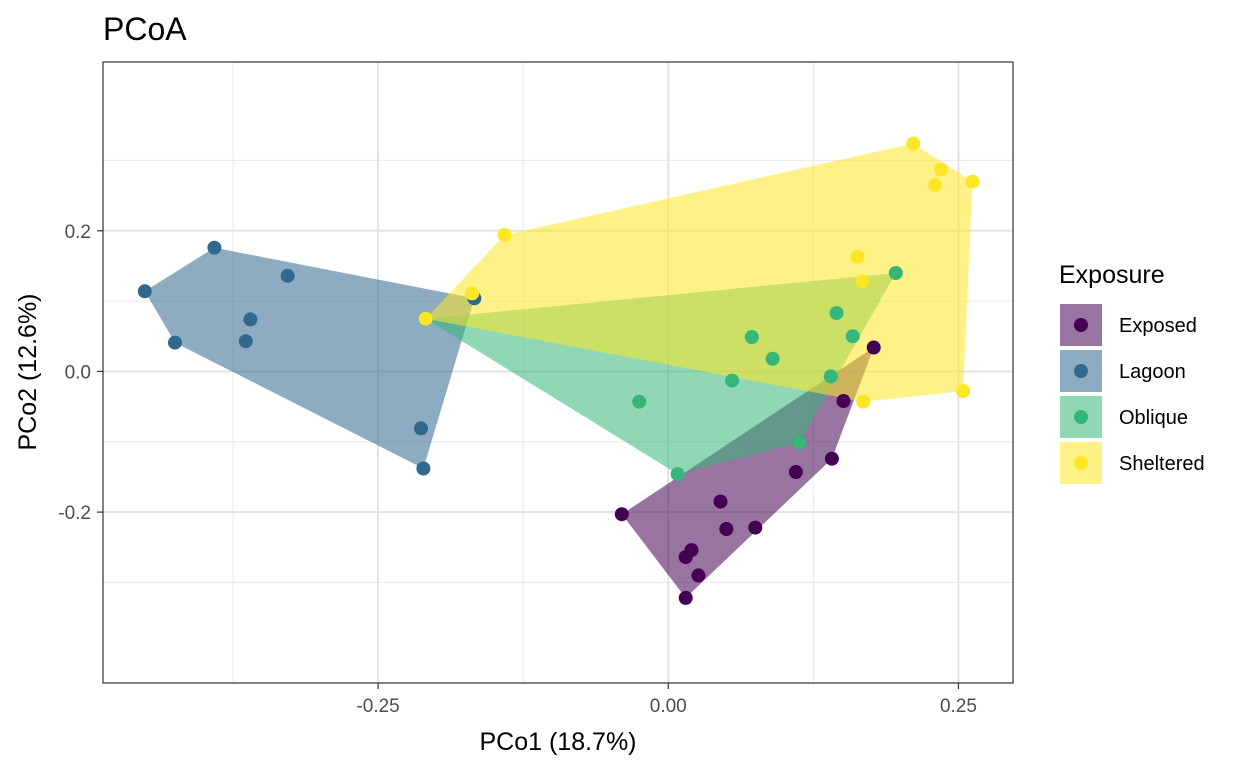  Describe the element at coordinates (145, 29) in the screenshot. I see `chart-title: PCoA` at that location.